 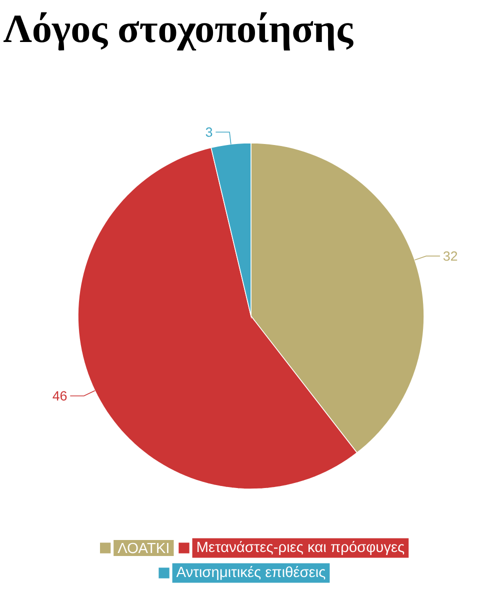 I want to click on legend-label: ΛΟΑΤΚΙ, so click(x=143, y=548).